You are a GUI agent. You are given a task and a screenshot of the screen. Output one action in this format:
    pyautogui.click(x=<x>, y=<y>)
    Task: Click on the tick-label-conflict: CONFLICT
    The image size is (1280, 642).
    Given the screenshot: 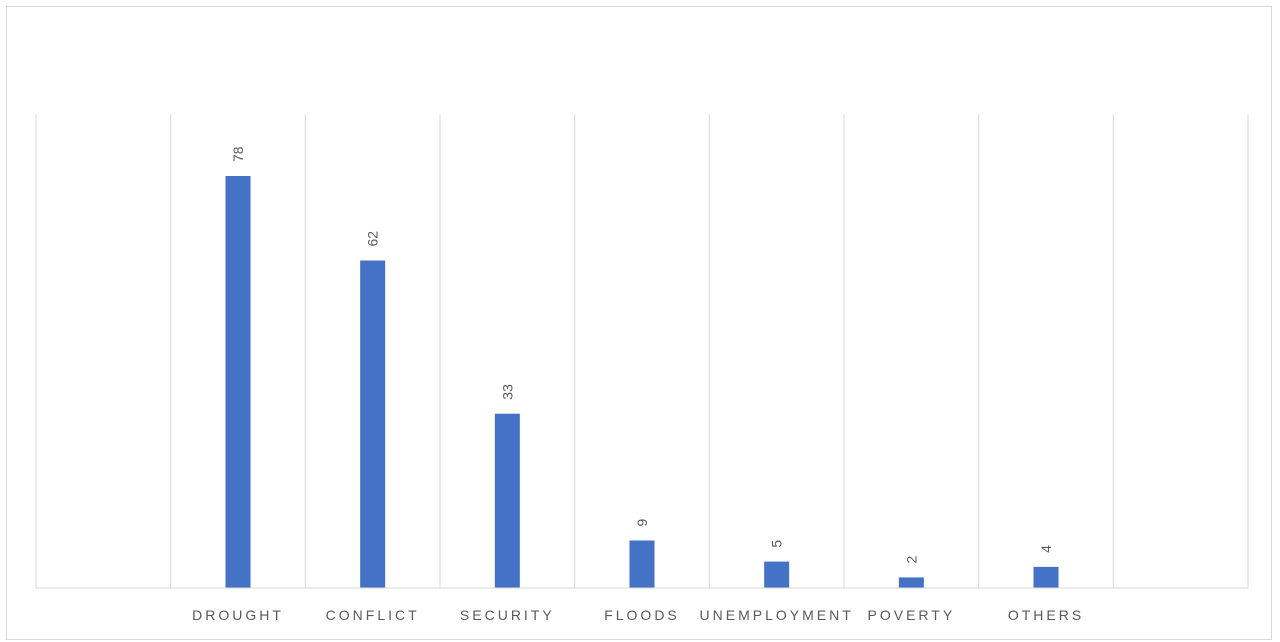 What is the action you would take?
    pyautogui.click(x=373, y=615)
    